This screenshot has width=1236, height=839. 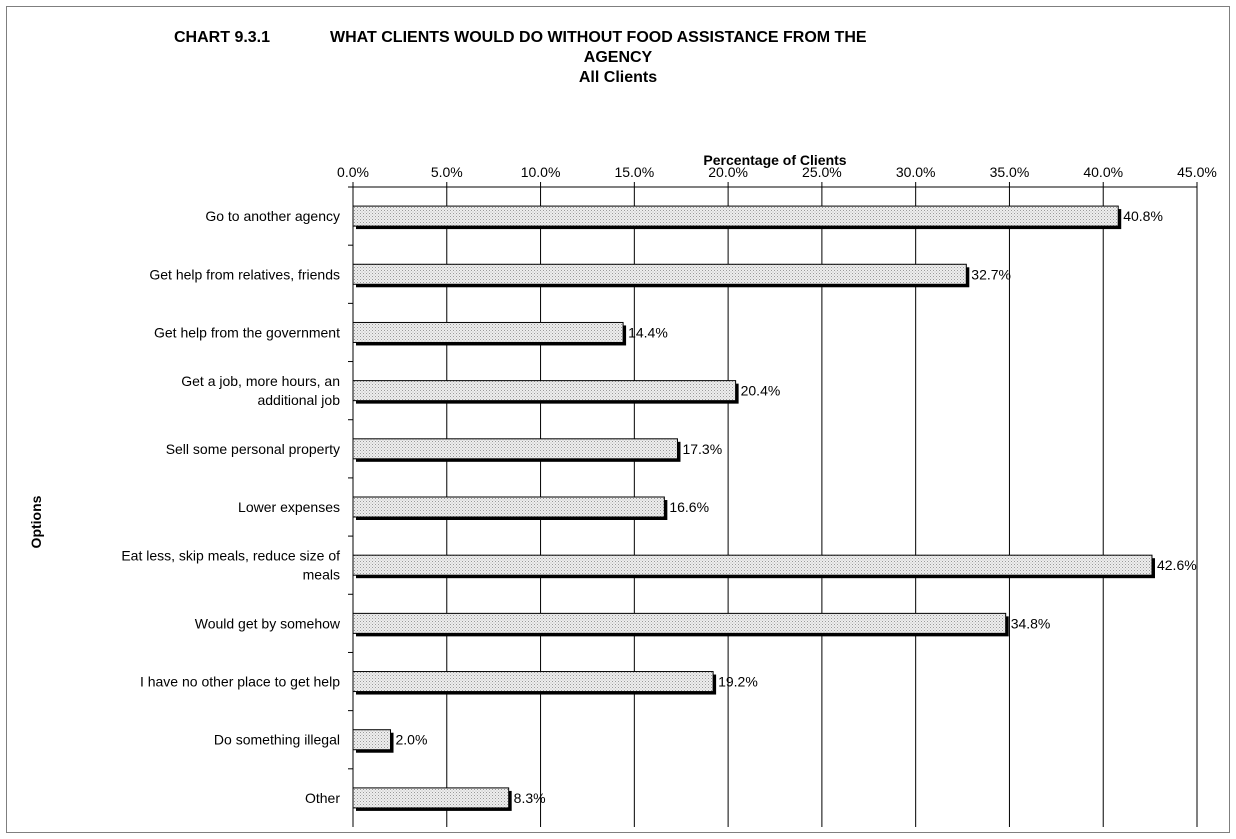 I want to click on x-tick-label: 15.0%, so click(x=634, y=172).